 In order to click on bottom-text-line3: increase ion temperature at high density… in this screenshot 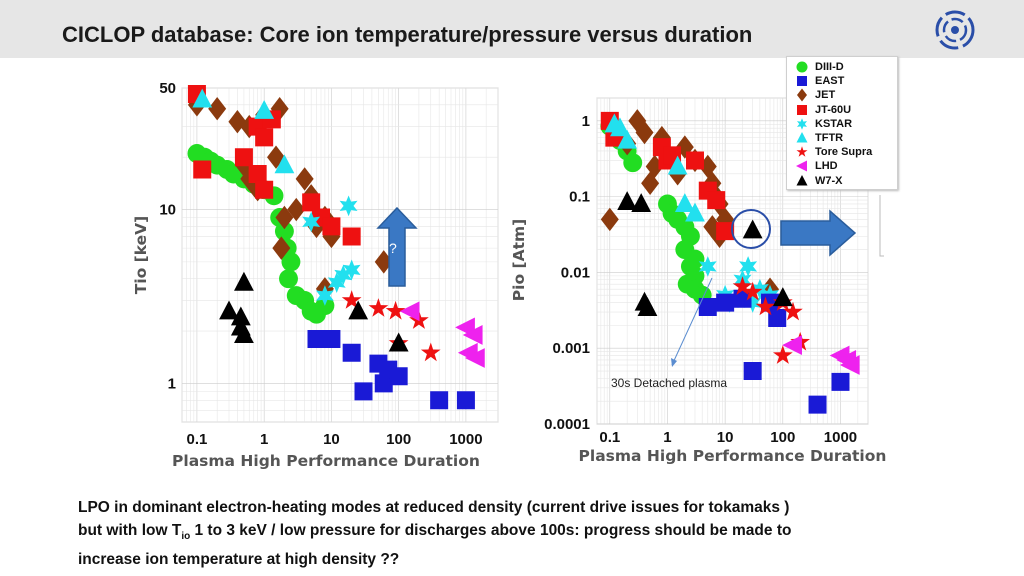, I will do `click(239, 560)`.